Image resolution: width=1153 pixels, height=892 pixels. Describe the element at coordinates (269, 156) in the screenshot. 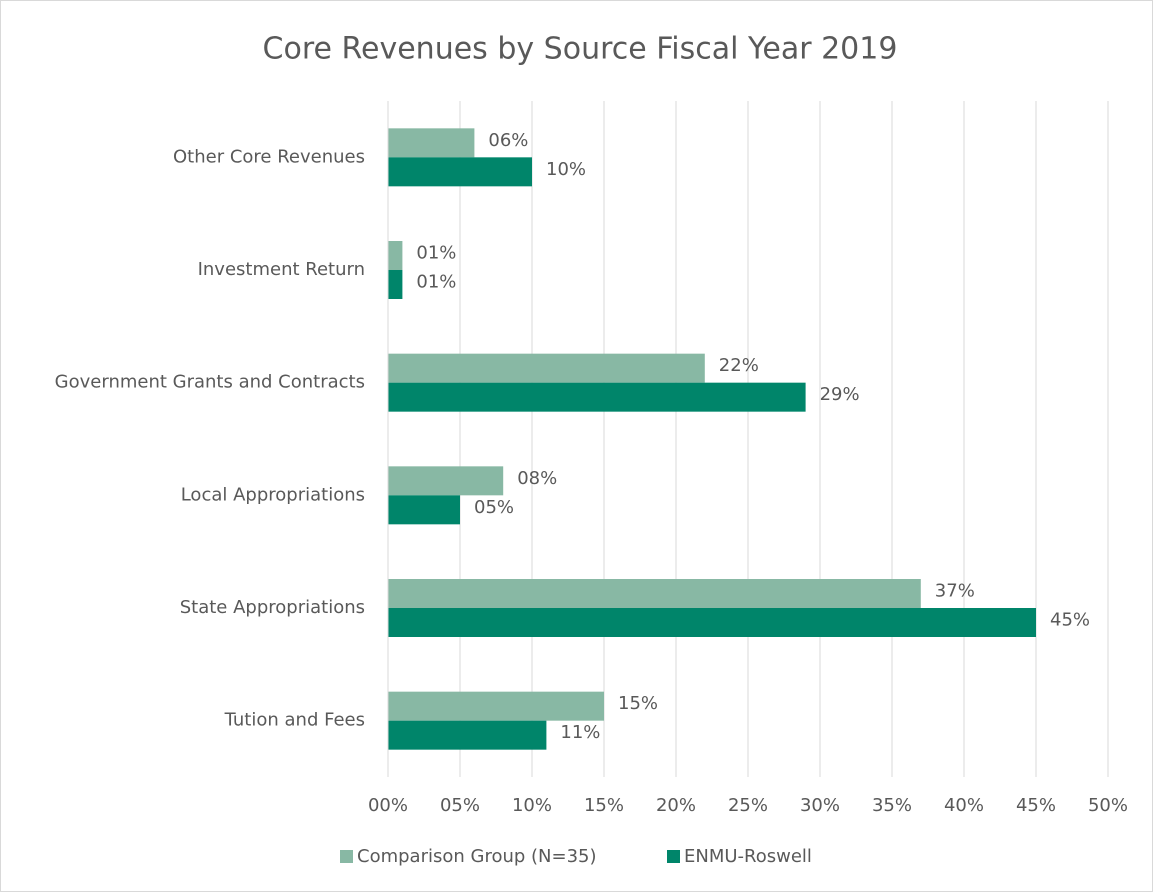

I see `y-tick-label: Other Core Revenues` at that location.